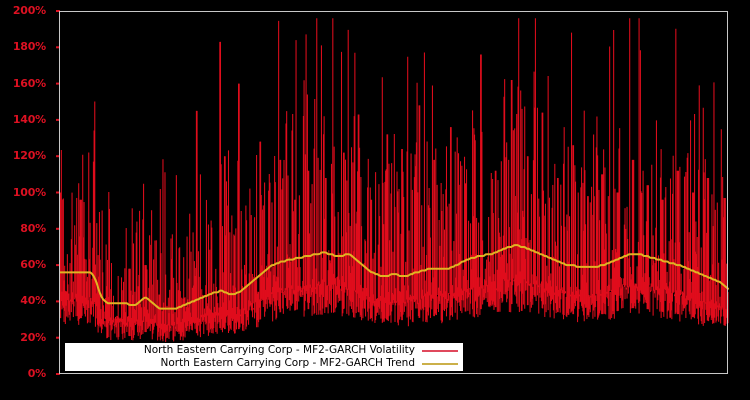  I want to click on y-axis-tick-label: 20%, so click(33, 337).